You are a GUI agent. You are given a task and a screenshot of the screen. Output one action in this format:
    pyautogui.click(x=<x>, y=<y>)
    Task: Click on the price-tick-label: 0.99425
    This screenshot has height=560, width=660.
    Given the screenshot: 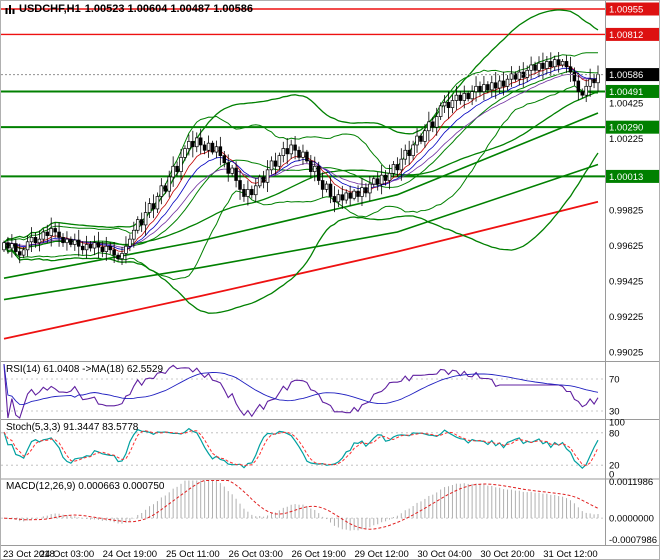 What is the action you would take?
    pyautogui.click(x=626, y=281)
    